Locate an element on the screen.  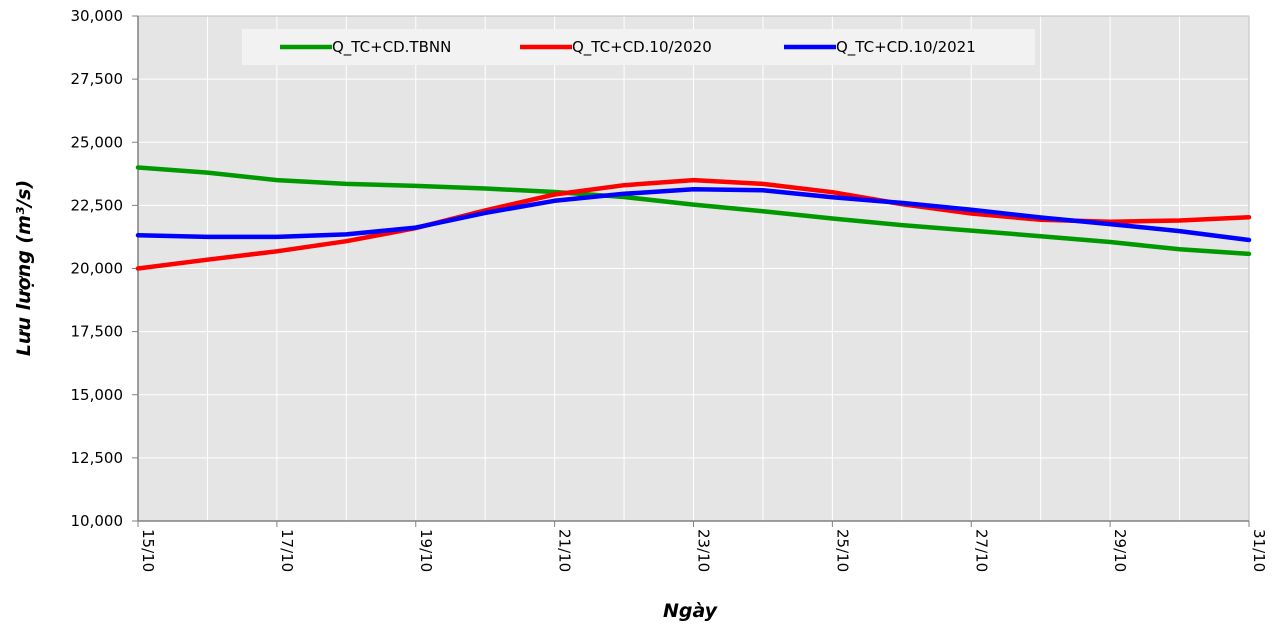
legend-box is located at coordinates (638, 47).